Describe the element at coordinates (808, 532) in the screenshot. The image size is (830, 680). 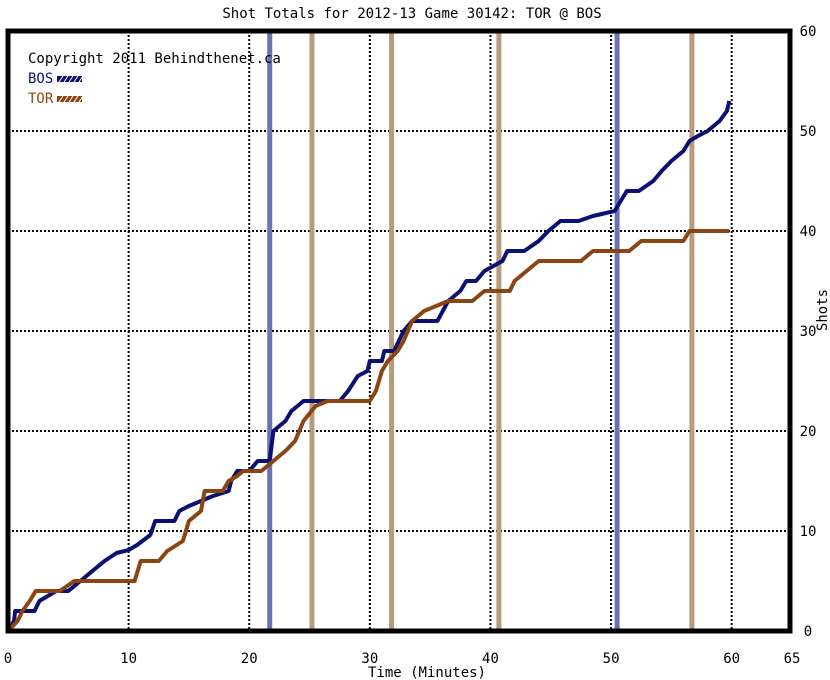
I see `y-tick-label: 10` at that location.